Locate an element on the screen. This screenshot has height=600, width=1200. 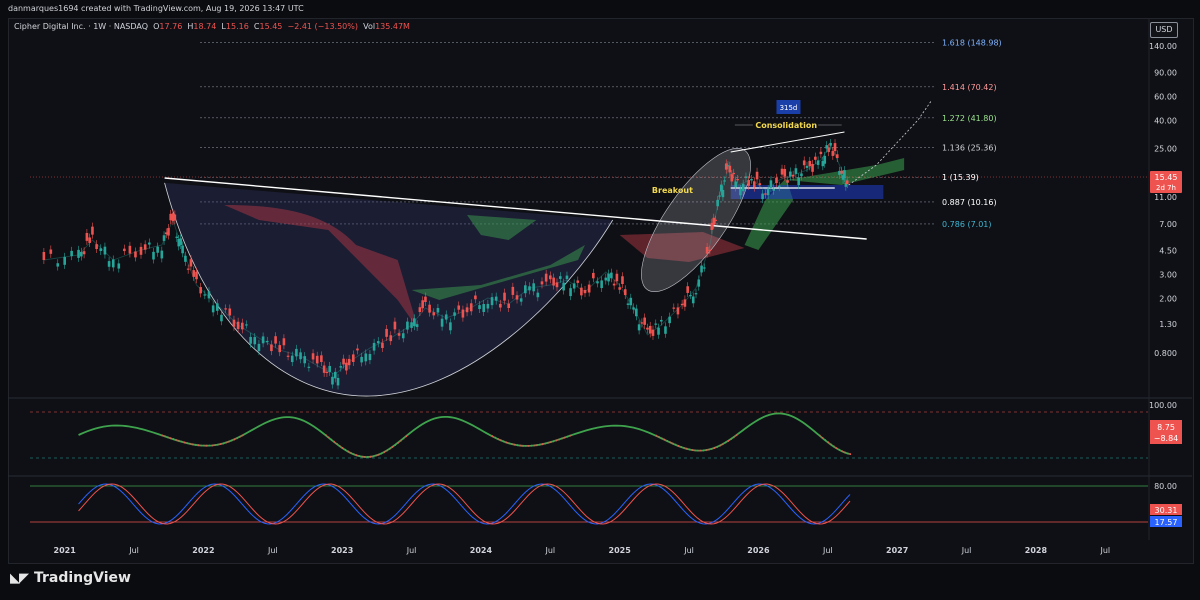
stoch-d-line is located at coordinates (464, 504).